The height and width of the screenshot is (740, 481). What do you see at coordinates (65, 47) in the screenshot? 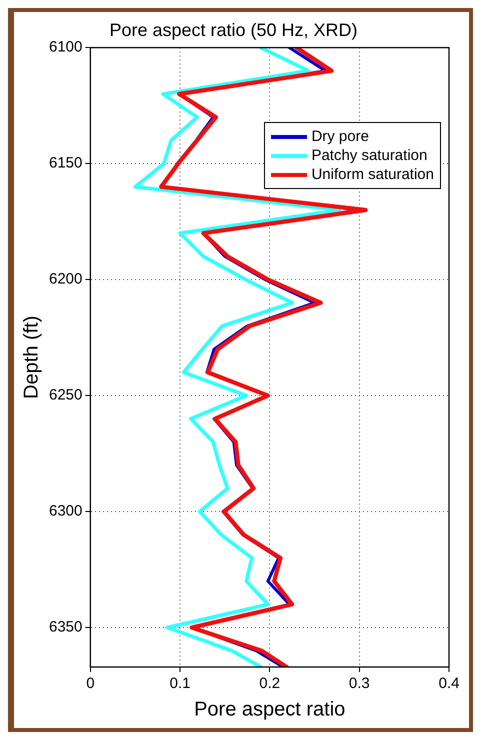
I see `y-tick-label: 6100` at bounding box center [65, 47].